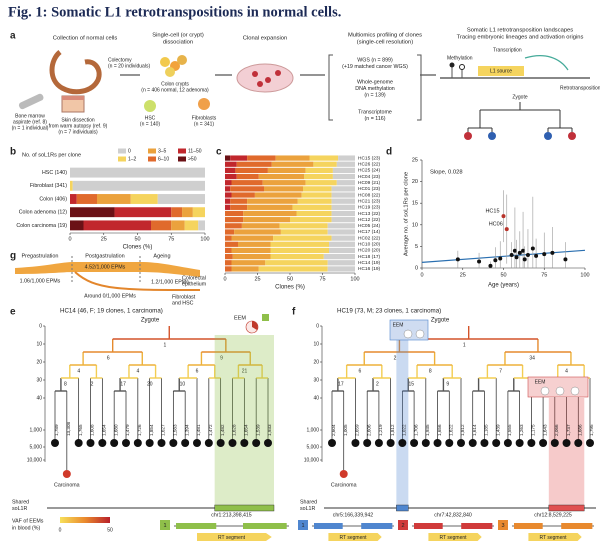 Image resolution: width=600 pixels, height=542 pixels. I want to click on category-label: HC18 (17), so click(369, 257).